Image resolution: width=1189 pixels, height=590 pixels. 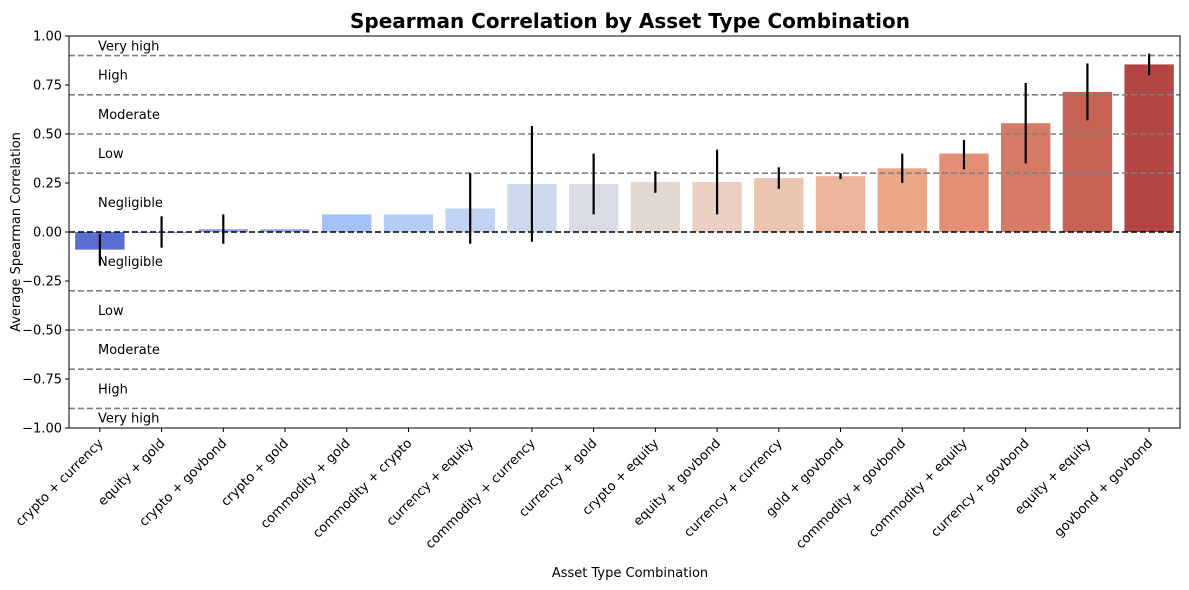 I want to click on x-tick-label: commodity + currency, so click(x=481, y=494).